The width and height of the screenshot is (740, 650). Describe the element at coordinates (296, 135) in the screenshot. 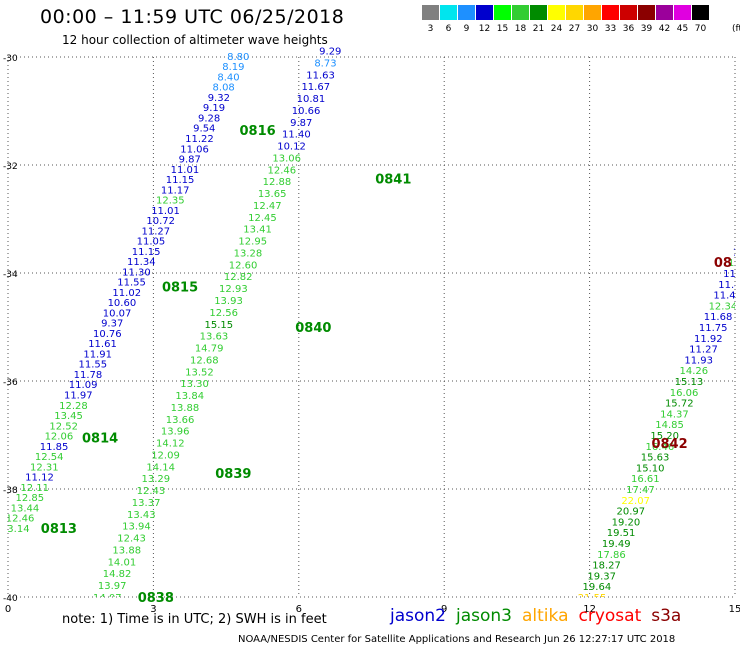

I see `data-label: 11.40` at that location.